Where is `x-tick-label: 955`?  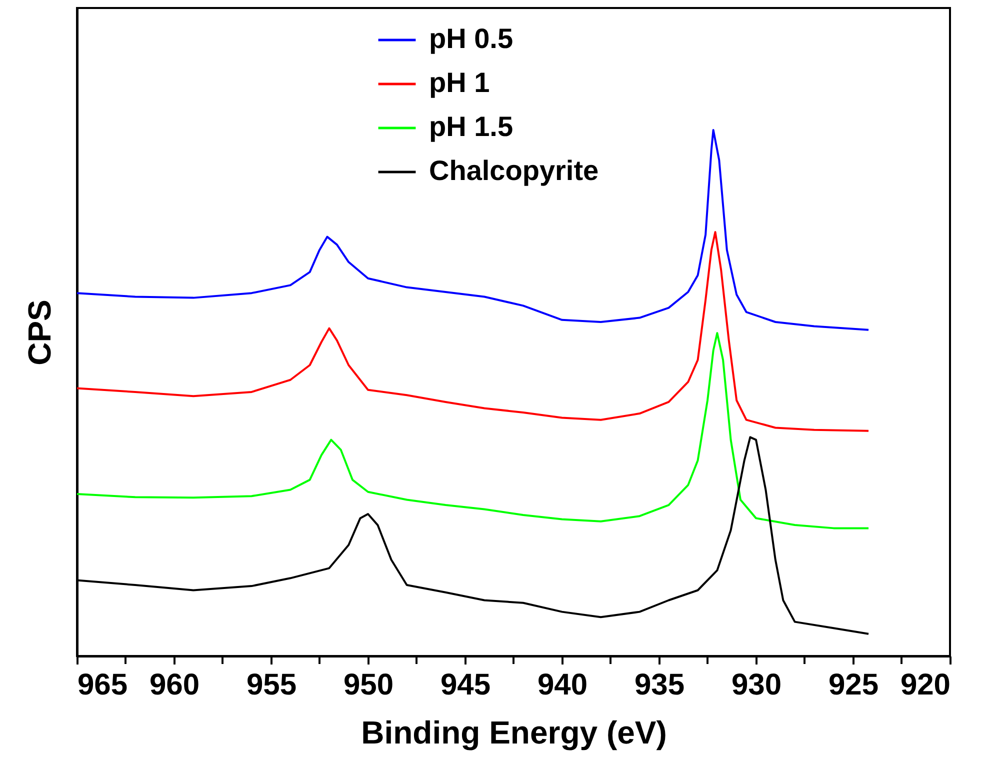
x-tick-label: 955 is located at coordinates (271, 685).